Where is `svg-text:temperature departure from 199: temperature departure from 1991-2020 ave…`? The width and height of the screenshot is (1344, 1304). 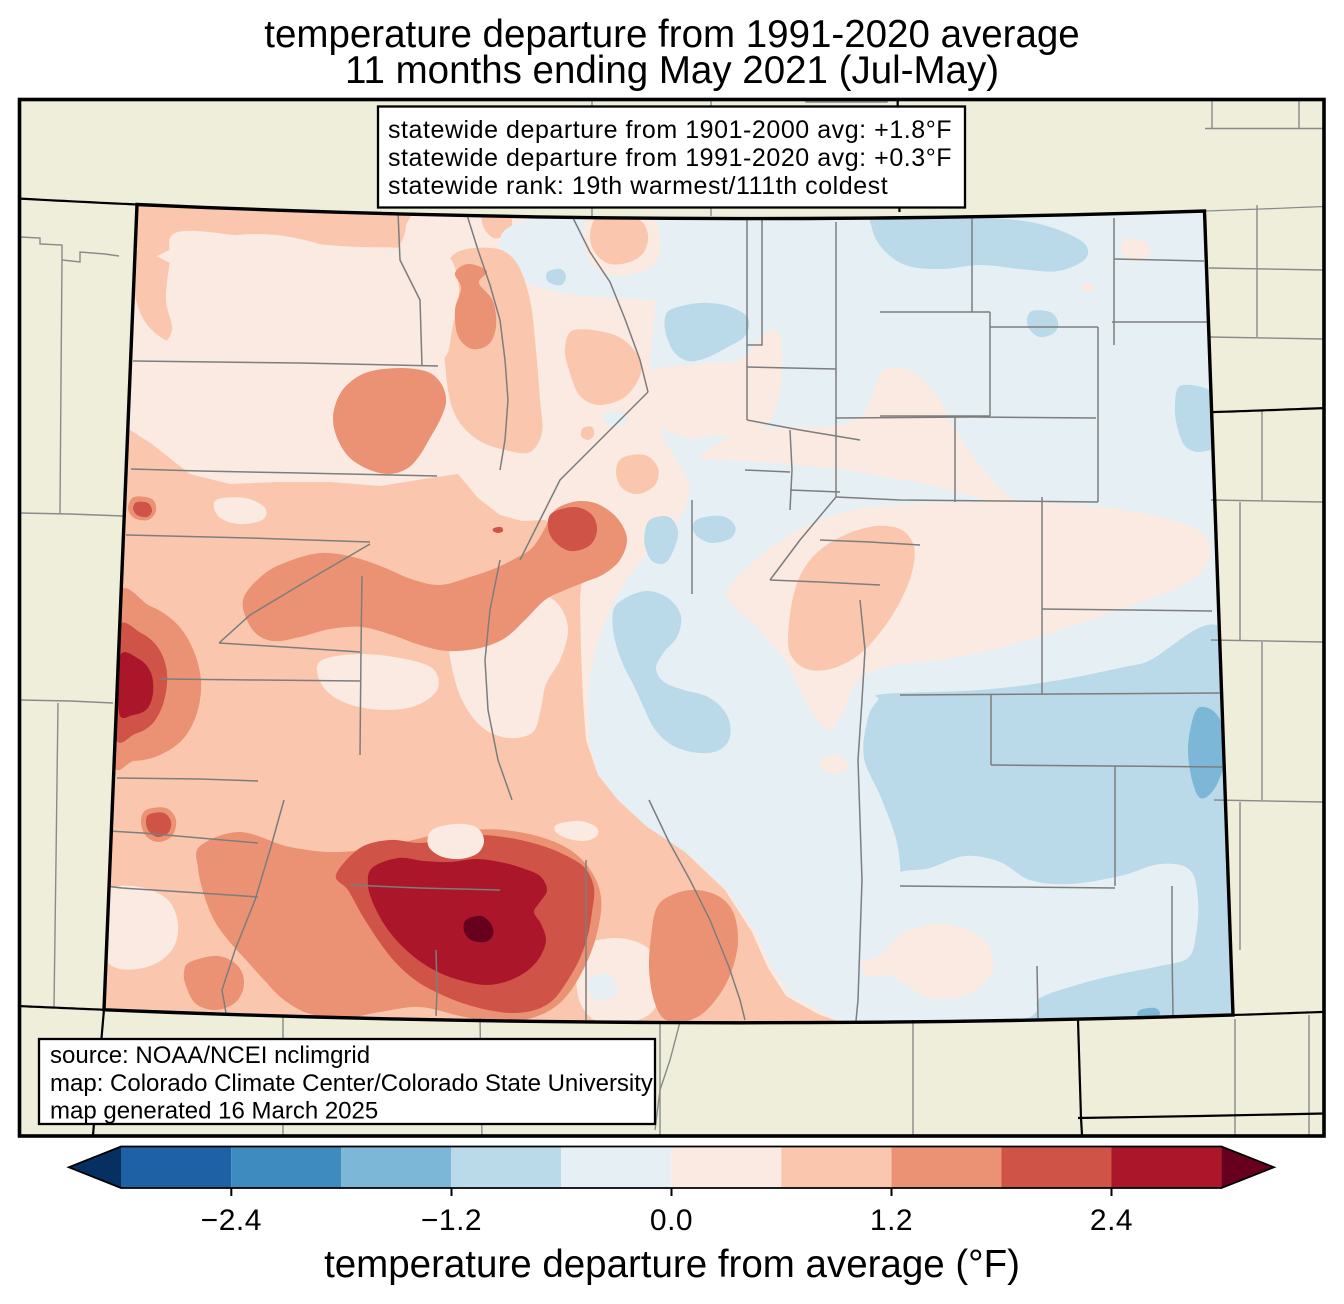 svg-text:temperature departure from 199: temperature departure from 1991-2020 ave… is located at coordinates (671, 34).